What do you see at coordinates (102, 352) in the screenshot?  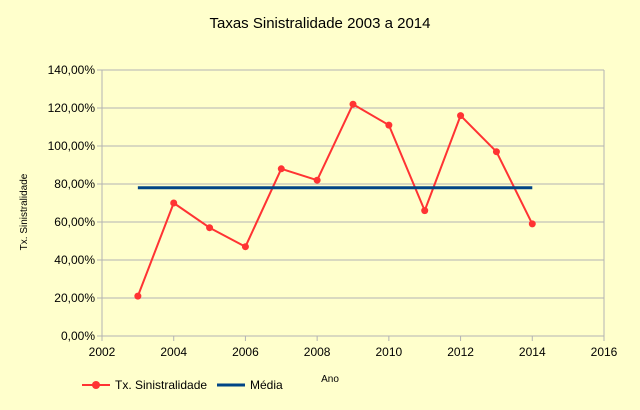 I see `x-tick-label: 2002` at bounding box center [102, 352].